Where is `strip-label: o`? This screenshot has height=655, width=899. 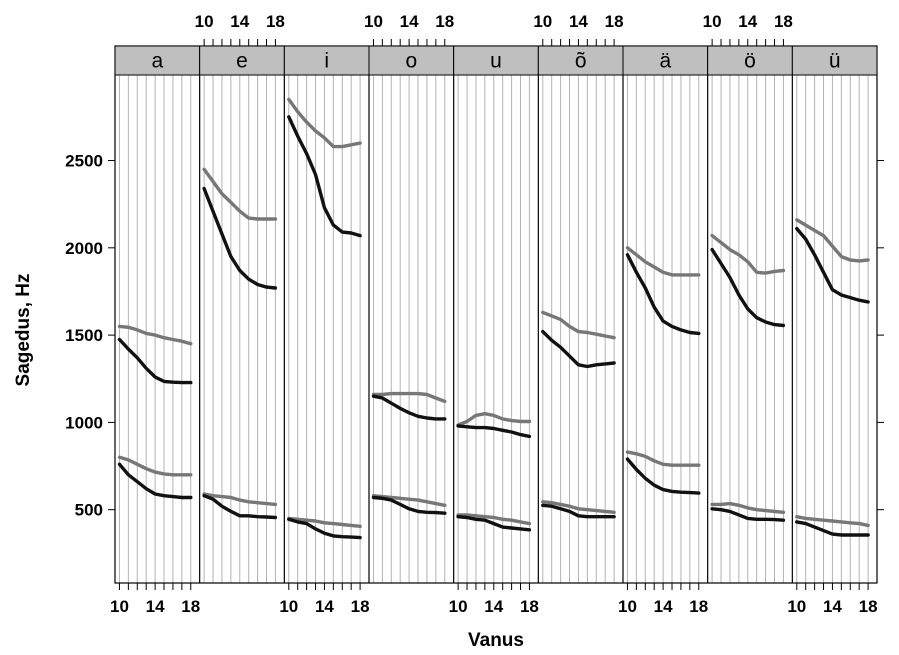
strip-label: o is located at coordinates (411, 61).